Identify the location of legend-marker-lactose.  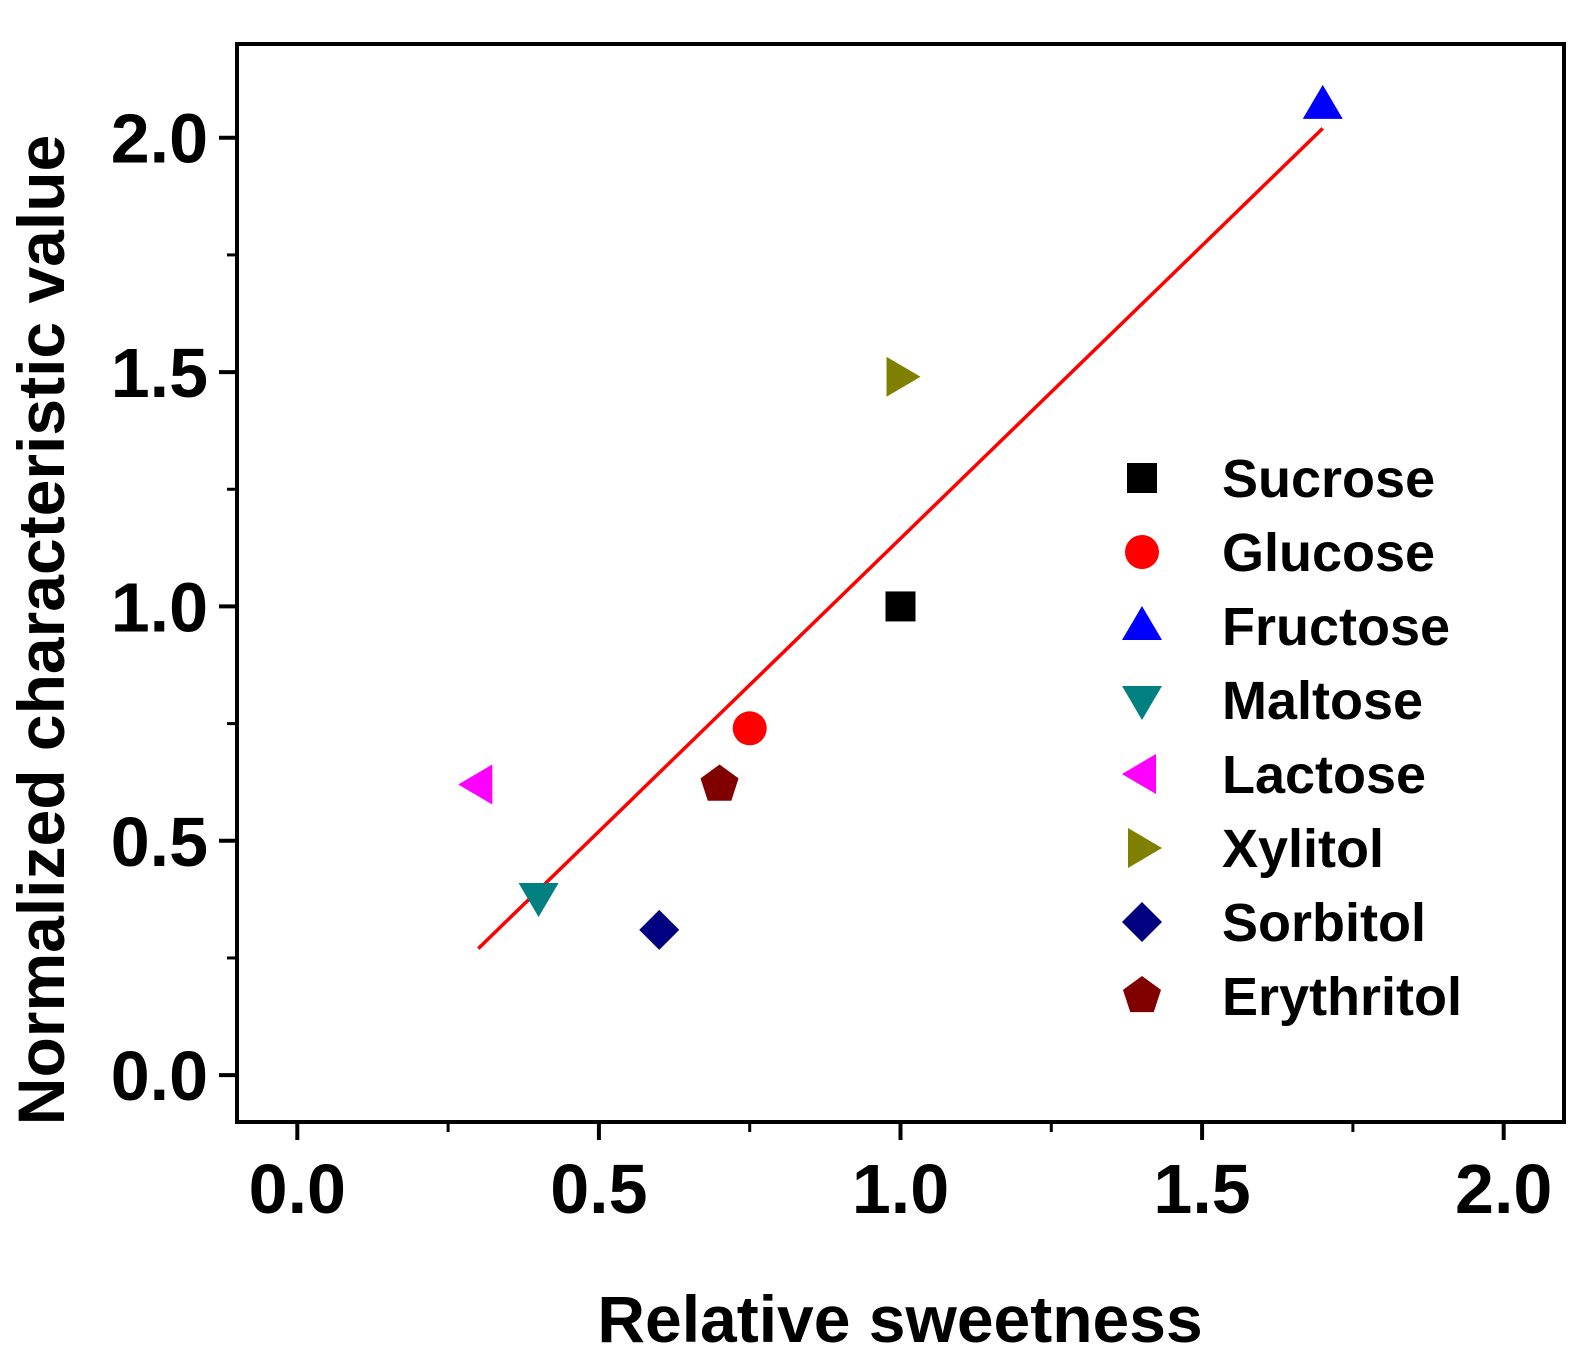
(1139, 774).